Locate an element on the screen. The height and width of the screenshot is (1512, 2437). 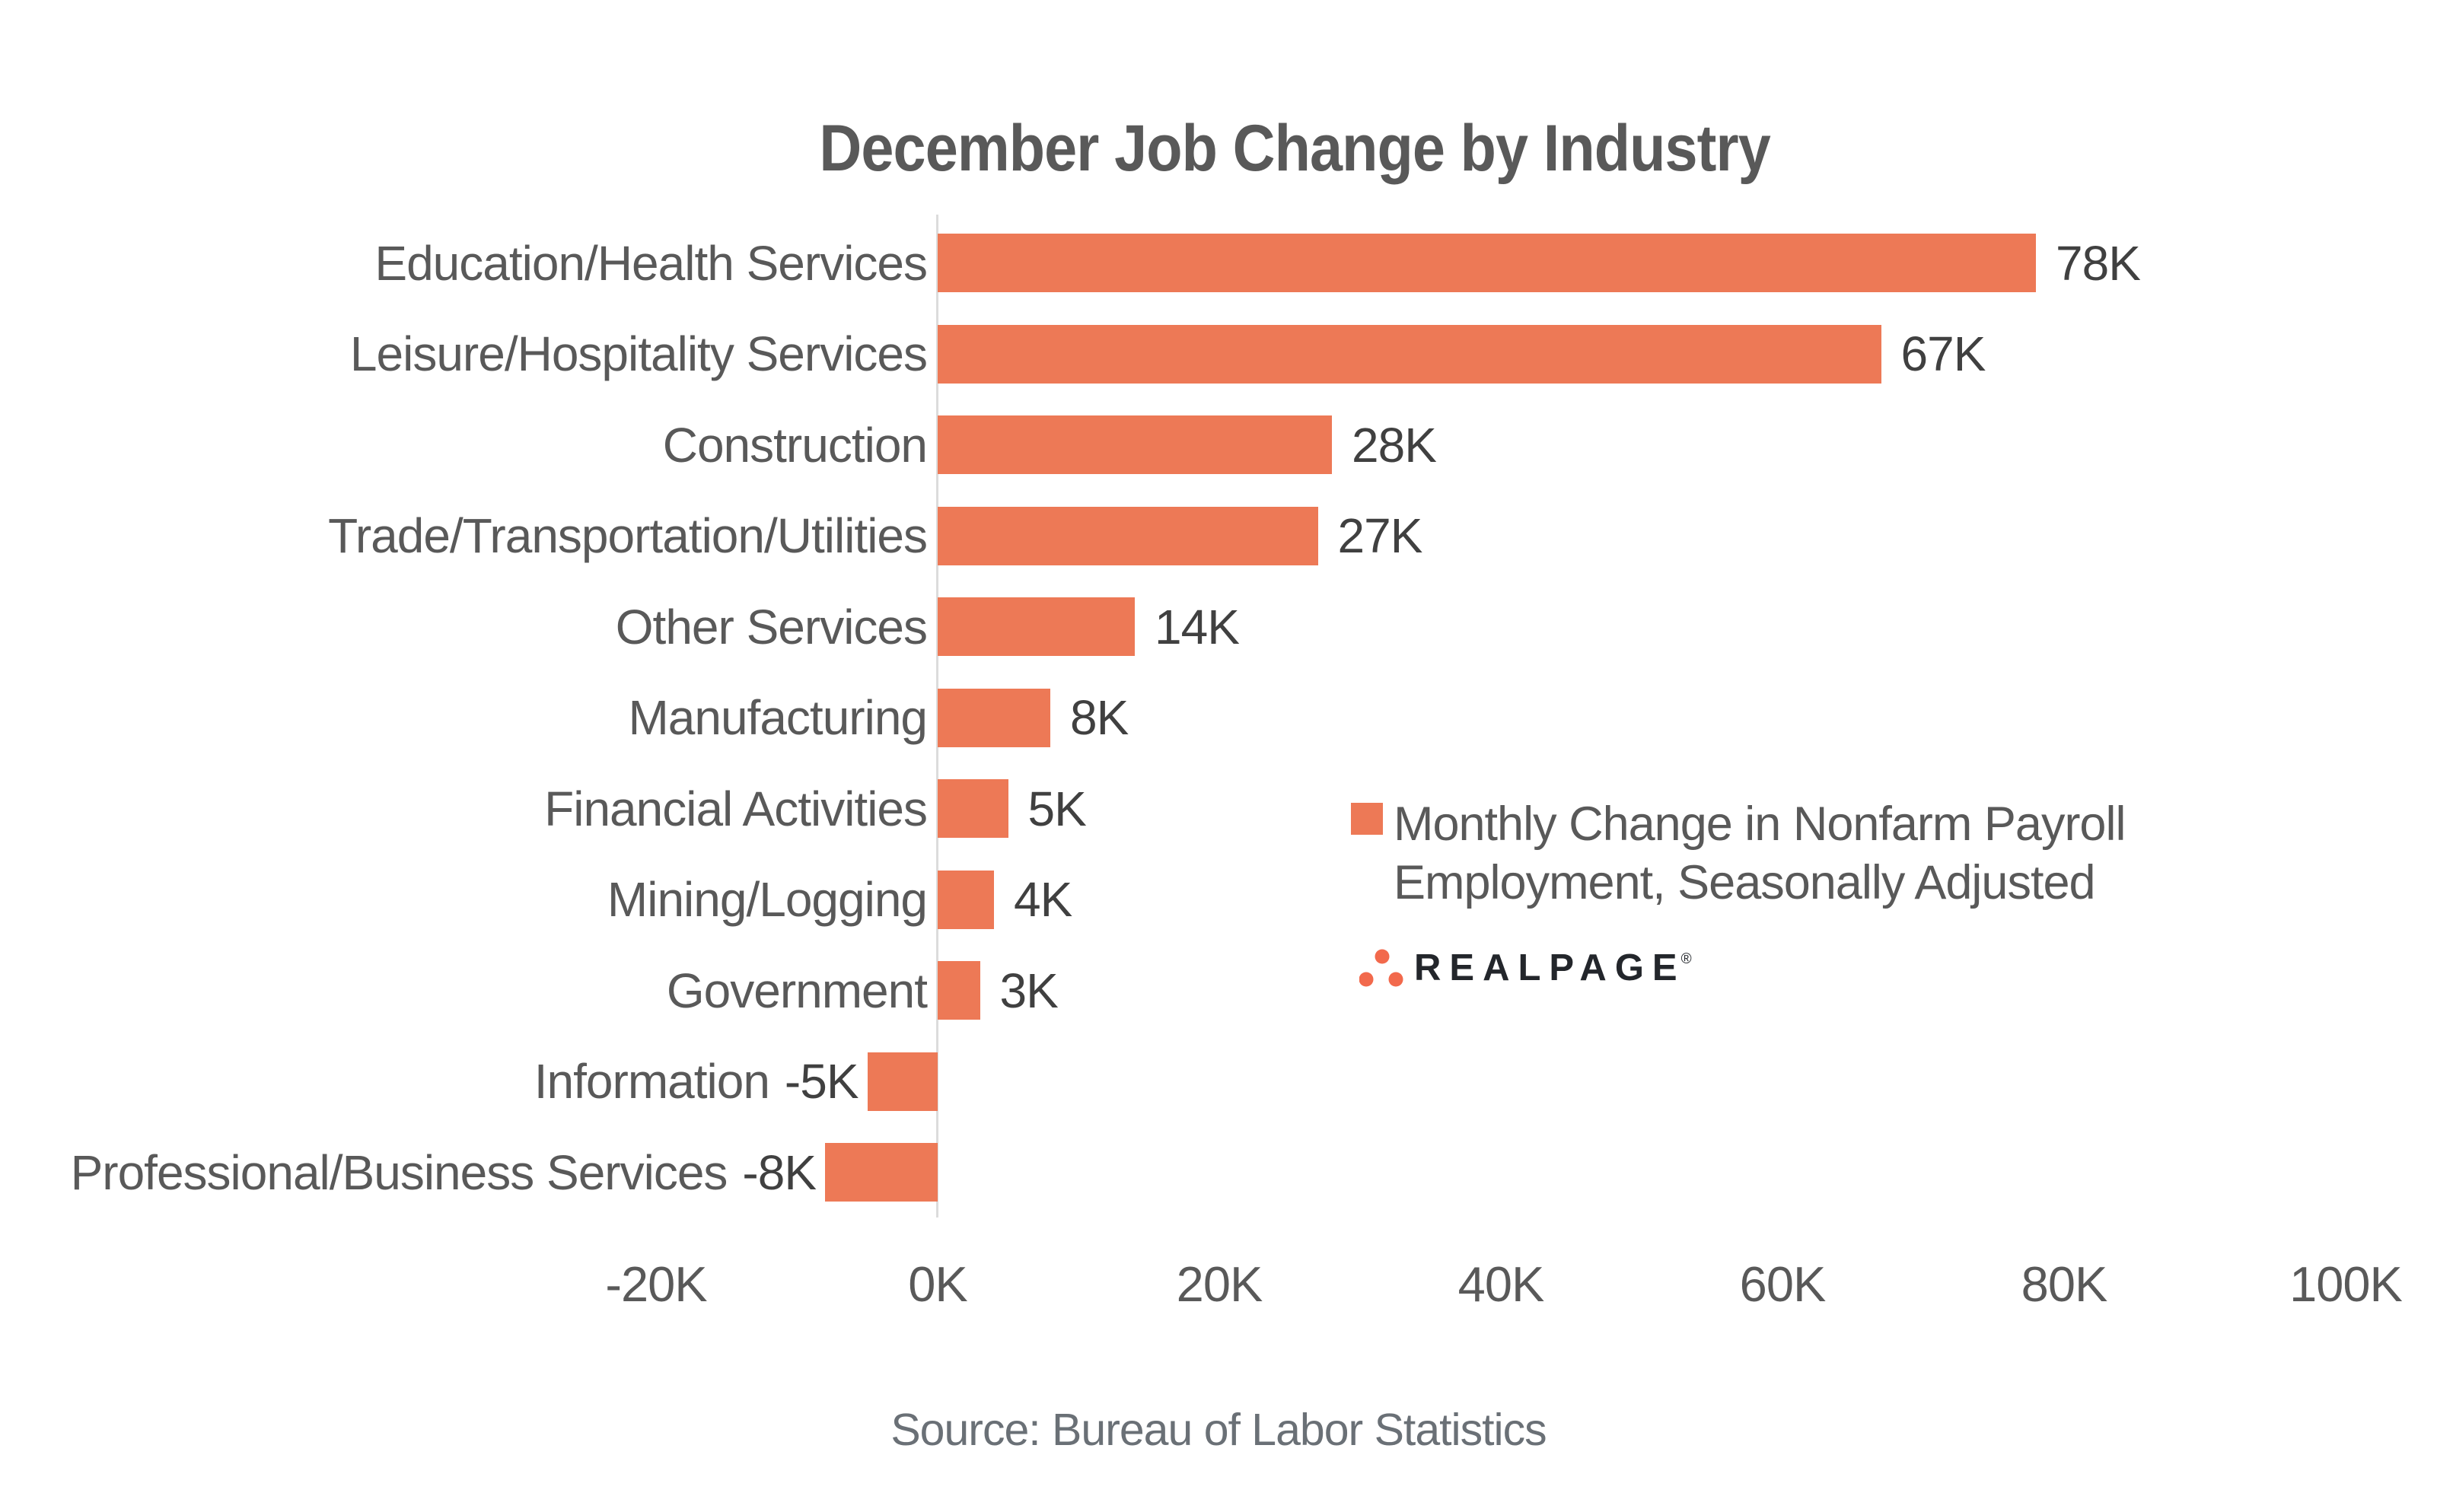
category-label-8: Government is located at coordinates (797, 990).